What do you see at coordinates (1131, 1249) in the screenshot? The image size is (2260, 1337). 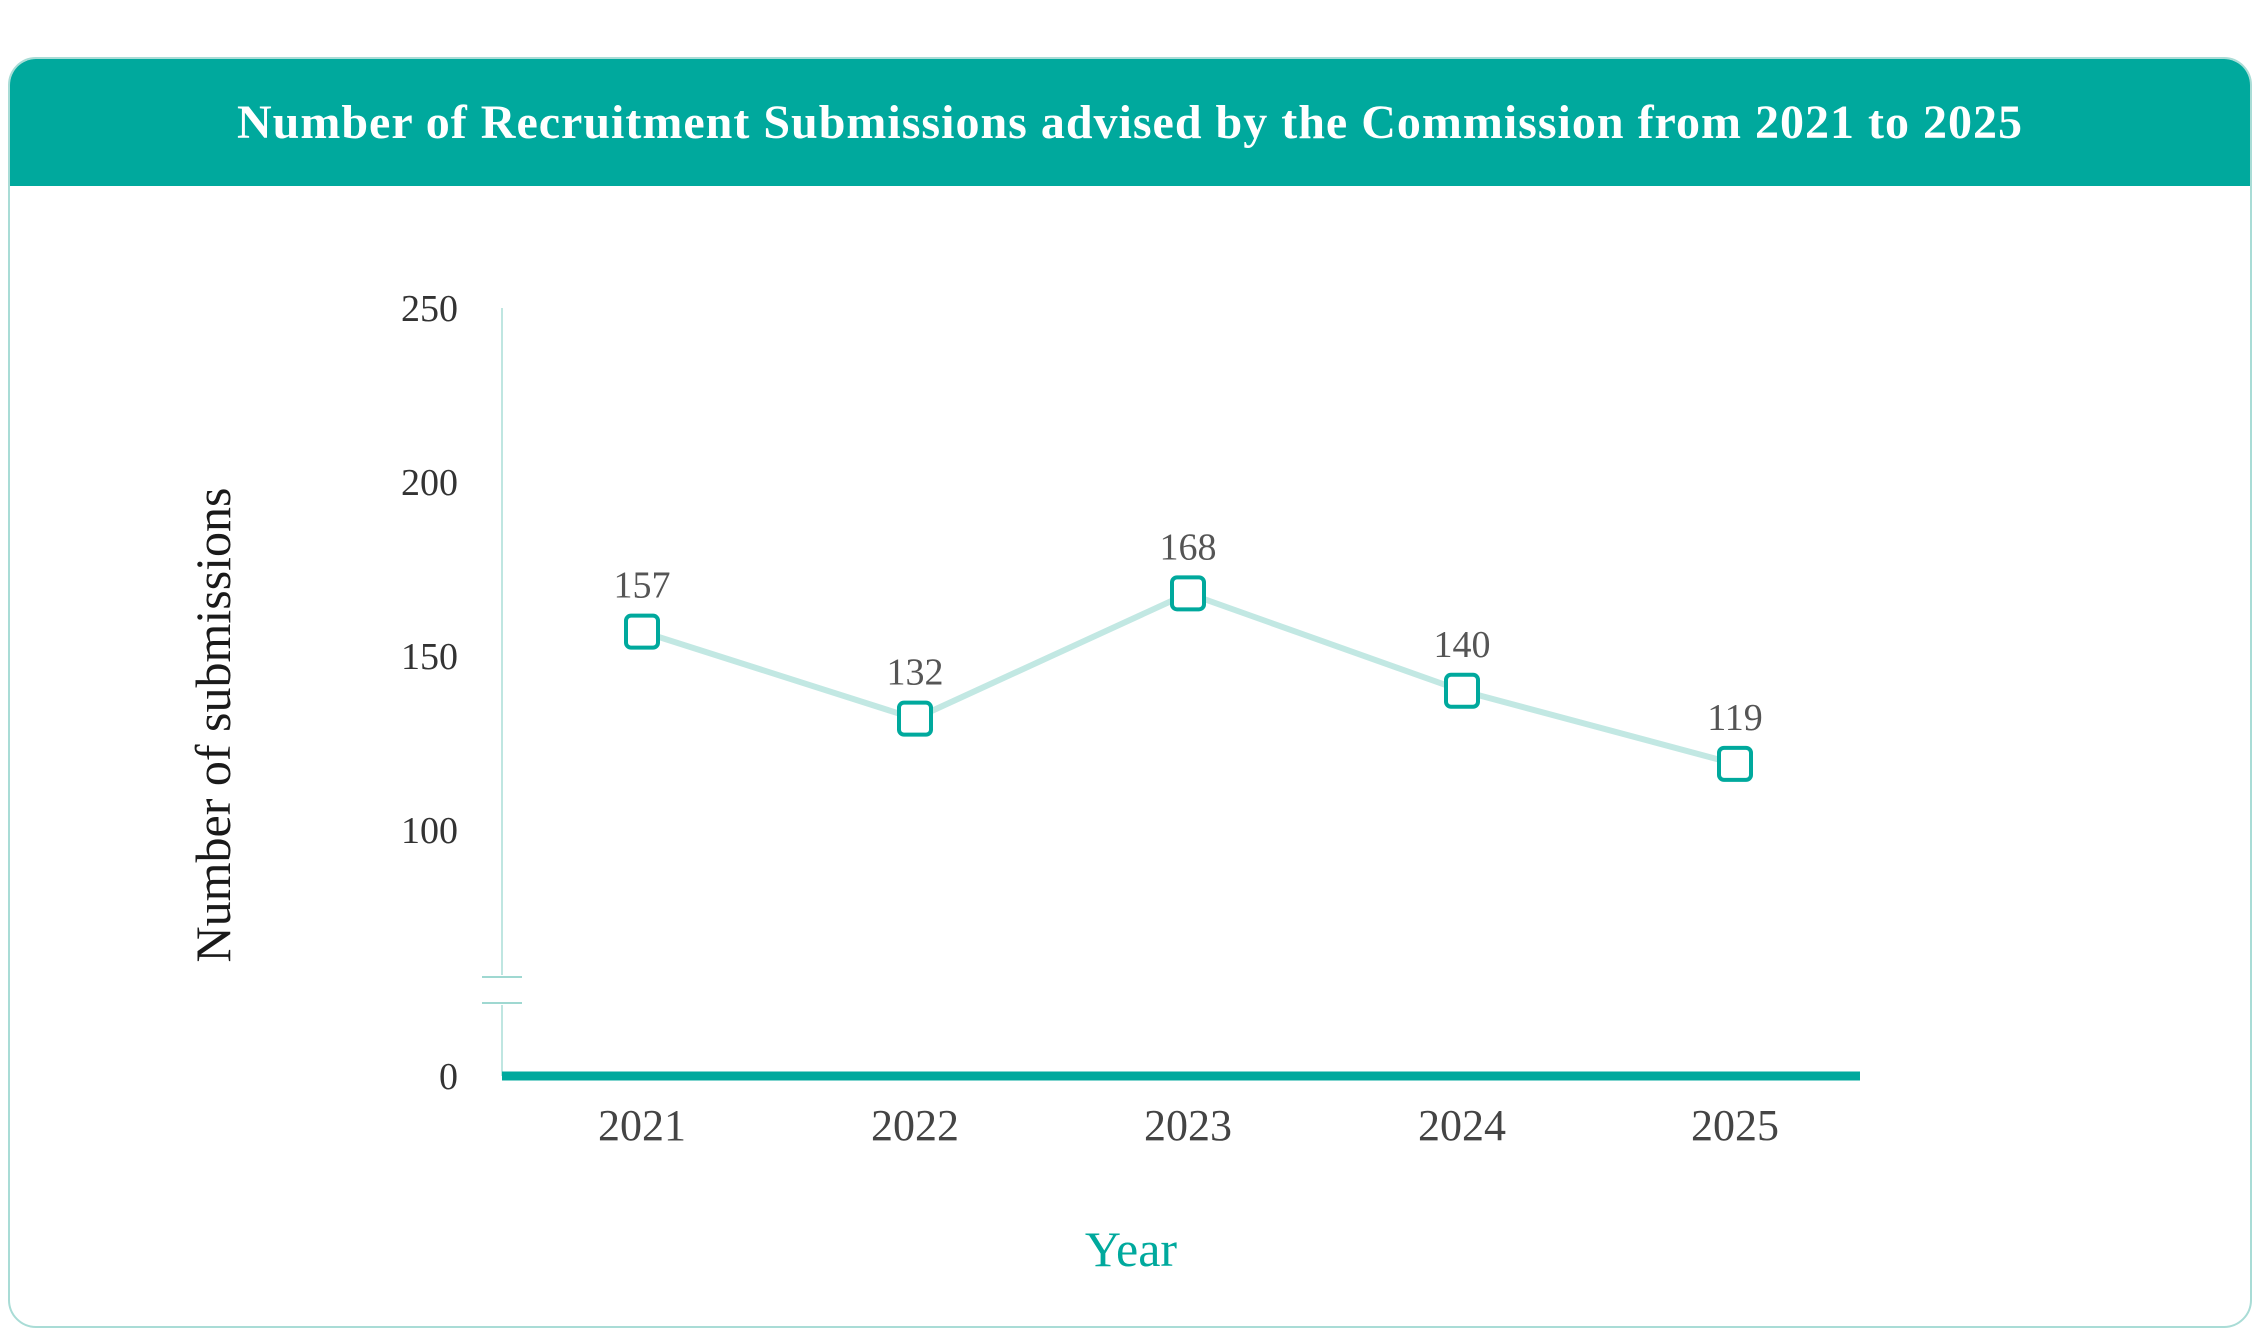 I see `x-axis-title: Year` at bounding box center [1131, 1249].